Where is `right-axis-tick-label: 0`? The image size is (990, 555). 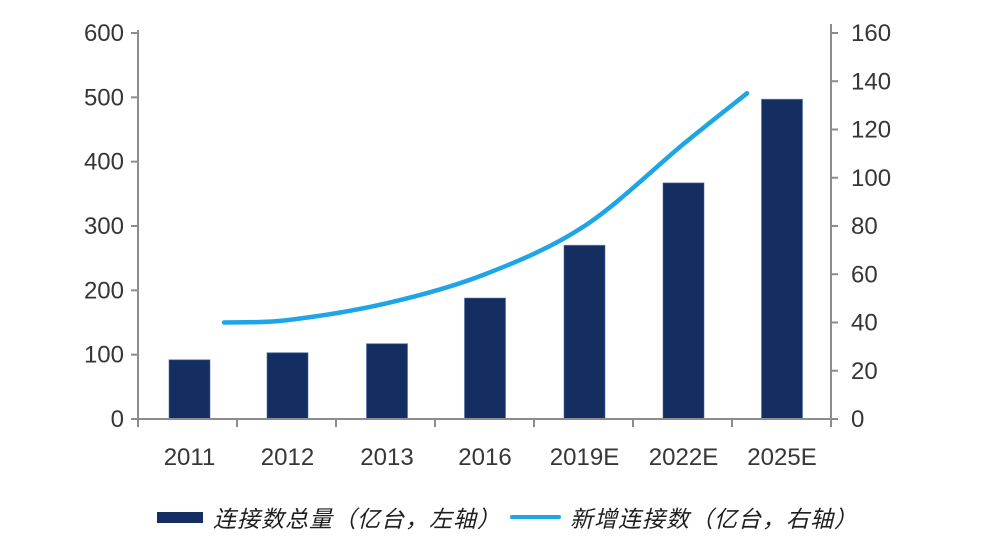 right-axis-tick-label: 0 is located at coordinates (857, 419).